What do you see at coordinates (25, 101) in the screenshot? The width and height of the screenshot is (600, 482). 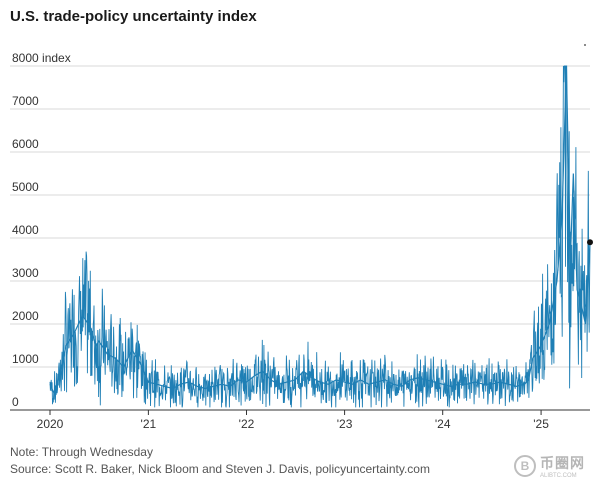 I see `y-tick-label-7000: 7000` at bounding box center [25, 101].